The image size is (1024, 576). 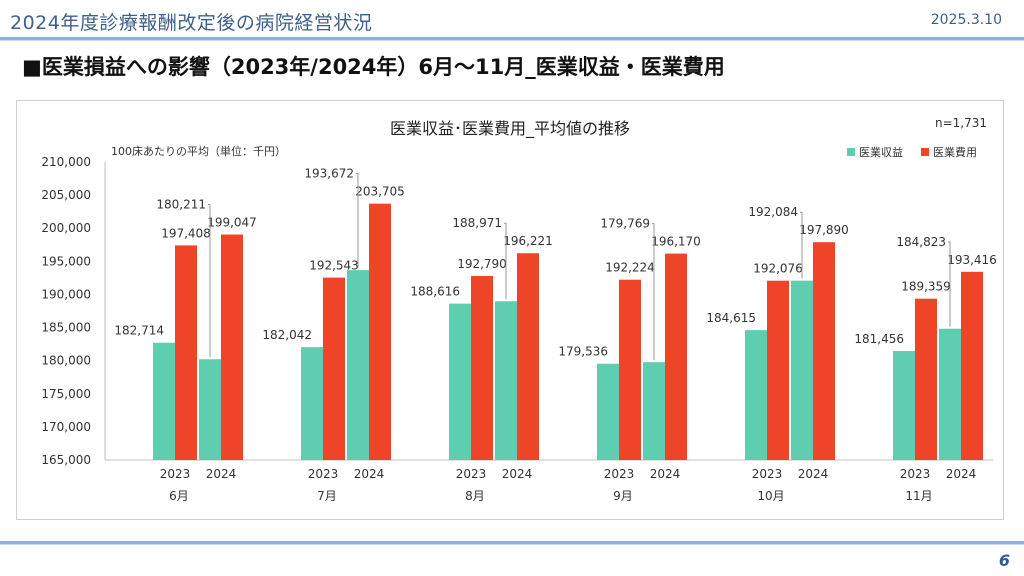 I want to click on header-rule, so click(x=512, y=38).